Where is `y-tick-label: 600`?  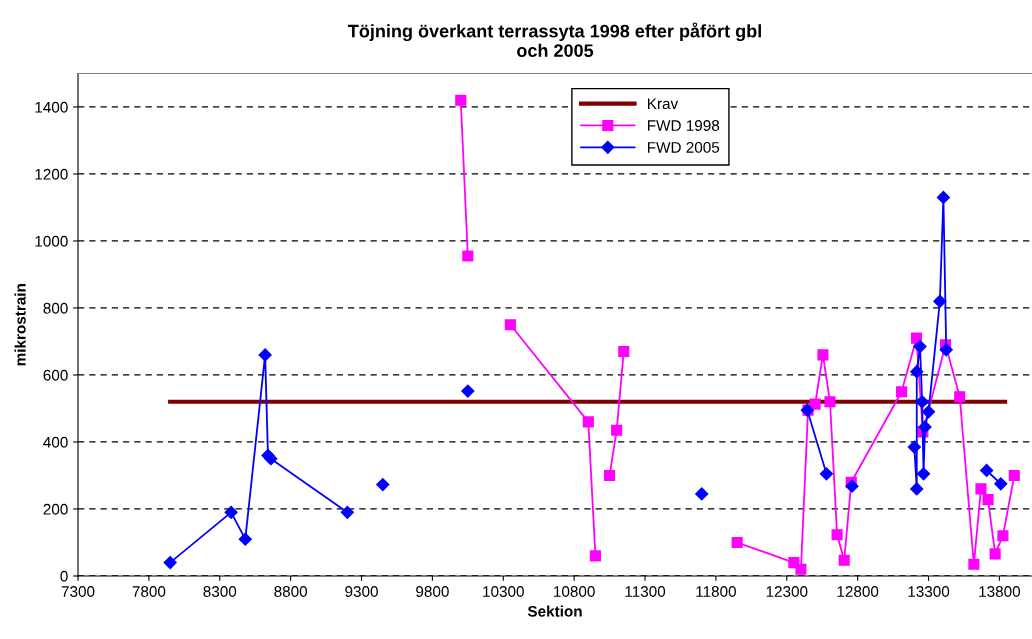 y-tick-label: 600 is located at coordinates (55, 375).